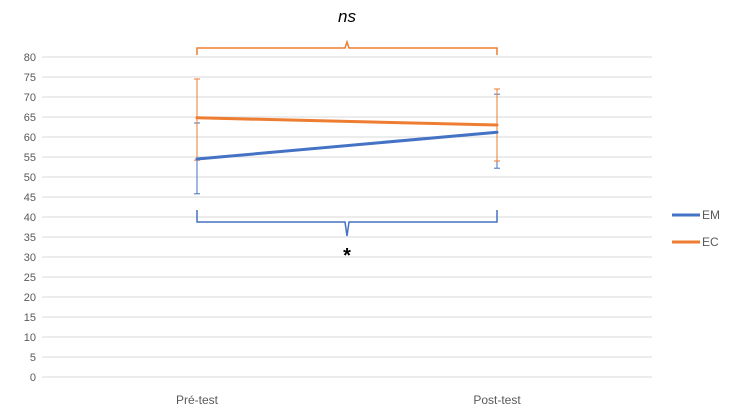 This screenshot has height=416, width=730. What do you see at coordinates (30, 158) in the screenshot?
I see `y-tick-label: 55` at bounding box center [30, 158].